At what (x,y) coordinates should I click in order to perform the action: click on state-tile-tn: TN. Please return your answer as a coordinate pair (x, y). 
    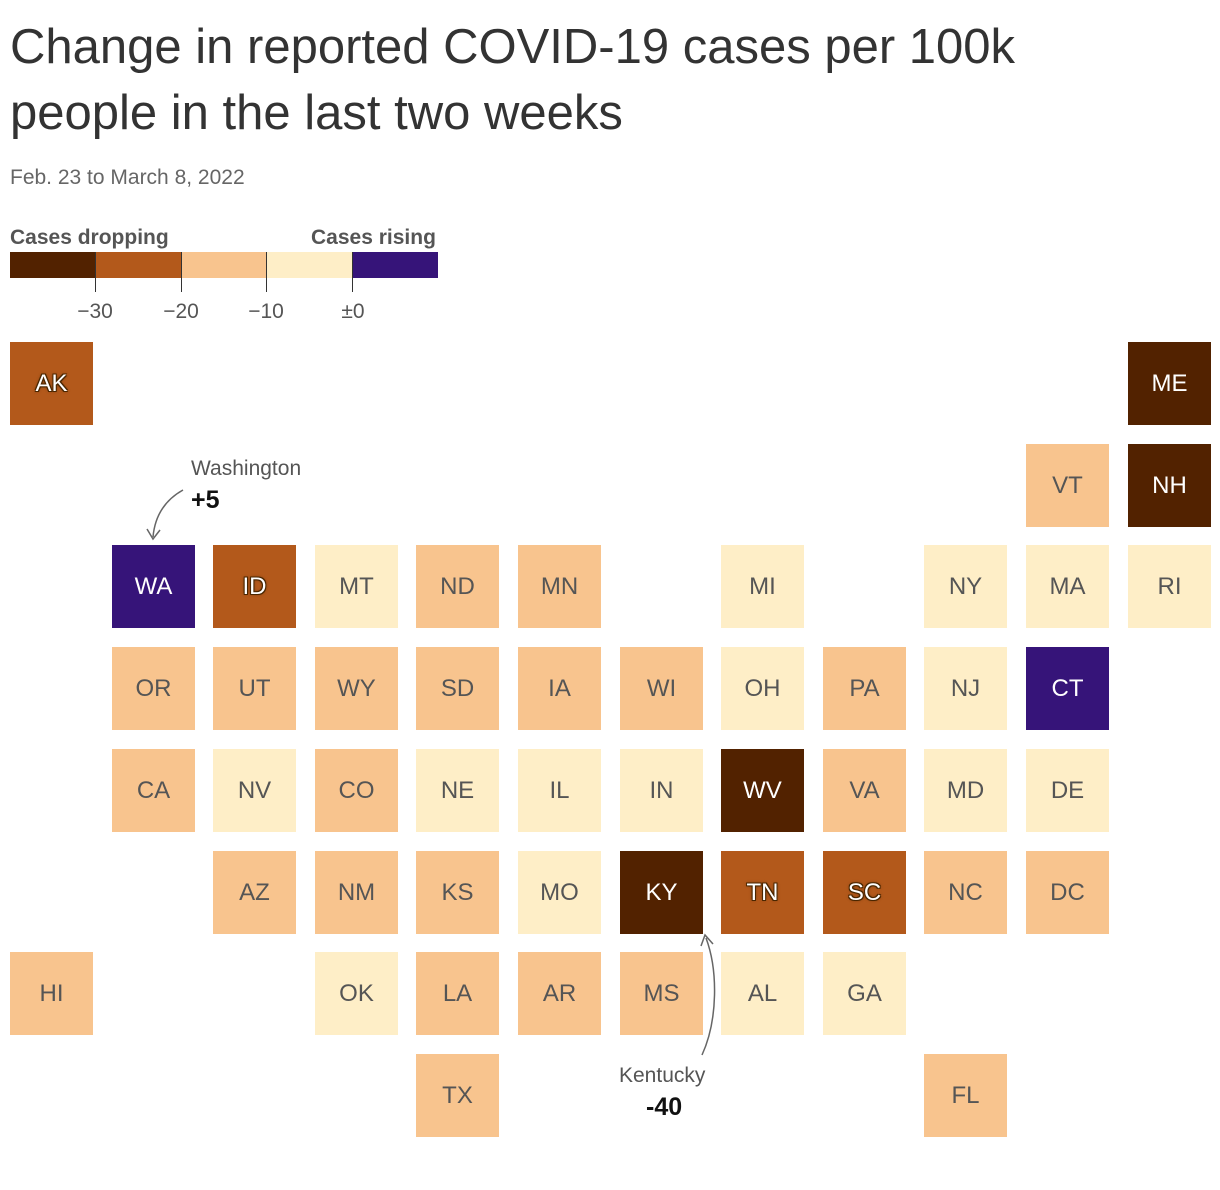
    Looking at the image, I should click on (762, 892).